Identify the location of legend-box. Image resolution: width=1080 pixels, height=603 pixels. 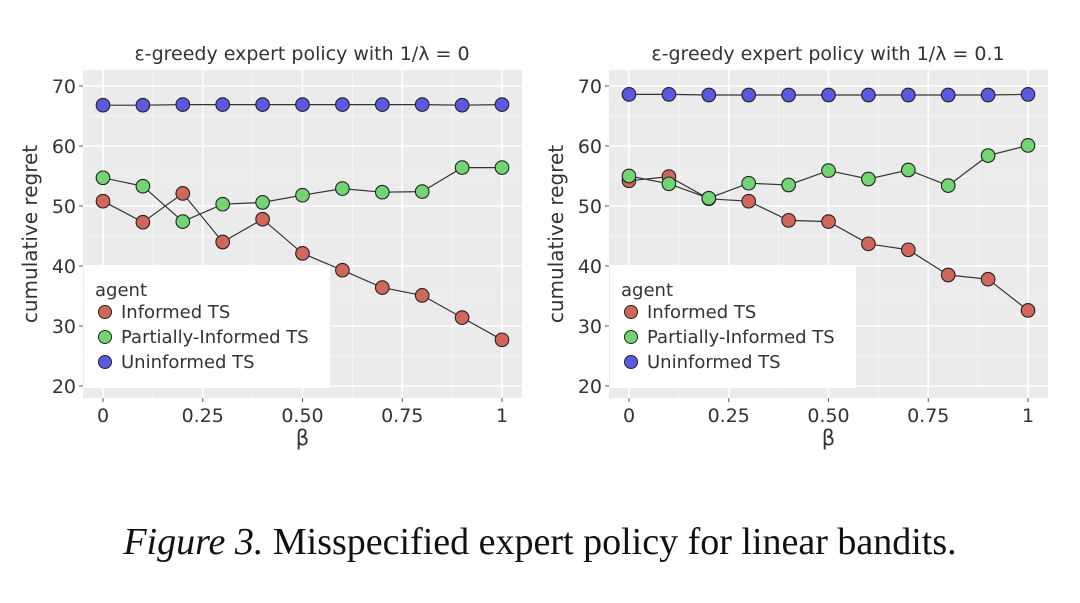
(207, 326).